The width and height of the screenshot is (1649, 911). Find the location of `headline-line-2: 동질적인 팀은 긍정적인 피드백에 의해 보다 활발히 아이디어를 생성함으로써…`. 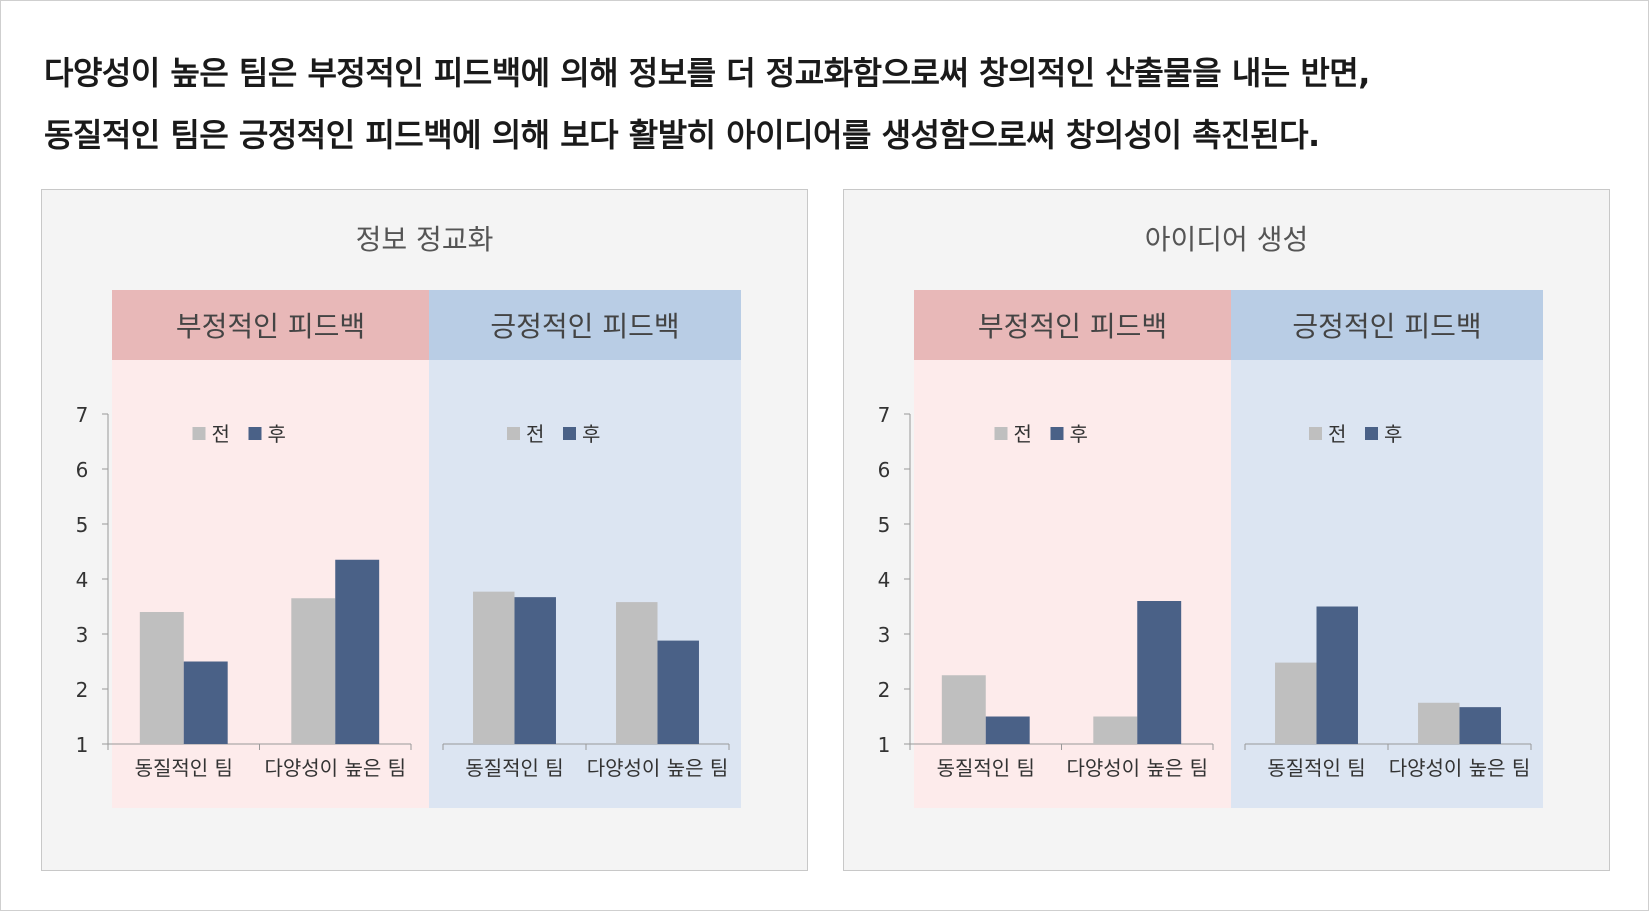

headline-line-2: 동질적인 팀은 긍정적인 피드백에 의해 보다 활발히 아이디어를 생성함으로써… is located at coordinates (682, 135).